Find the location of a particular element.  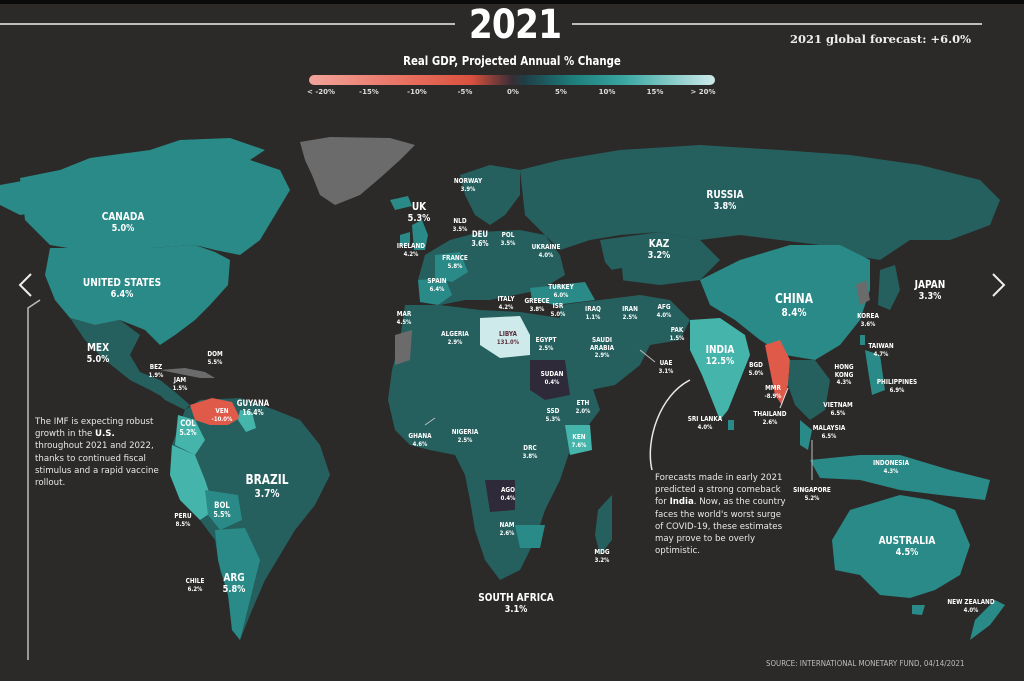

mmr-shape is located at coordinates (777, 372).